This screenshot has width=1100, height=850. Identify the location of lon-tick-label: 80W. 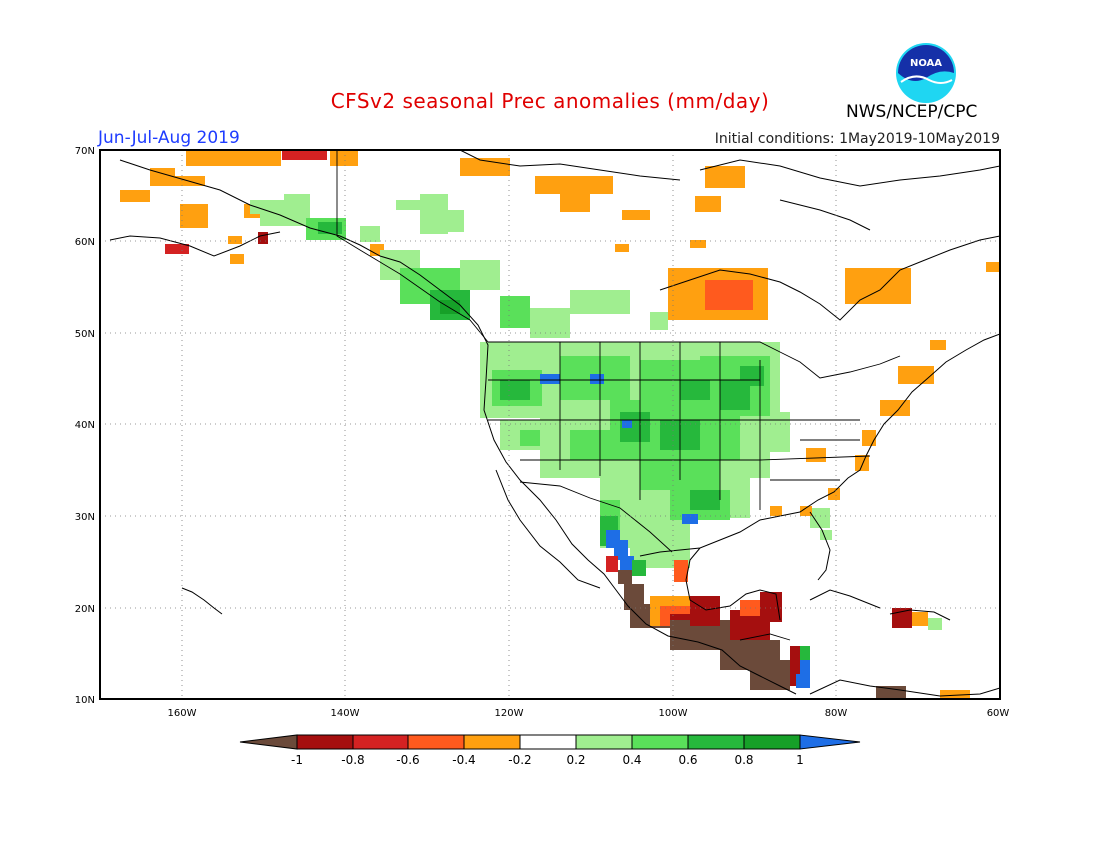
(836, 713).